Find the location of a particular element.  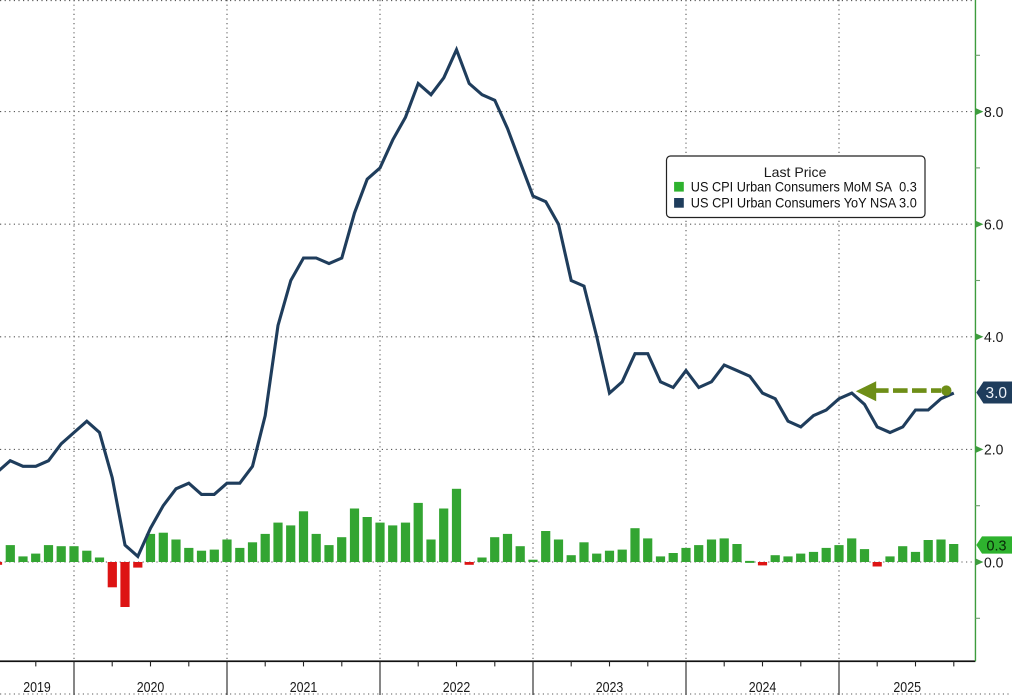

svg-text: 0.3 is located at coordinates (997, 546).